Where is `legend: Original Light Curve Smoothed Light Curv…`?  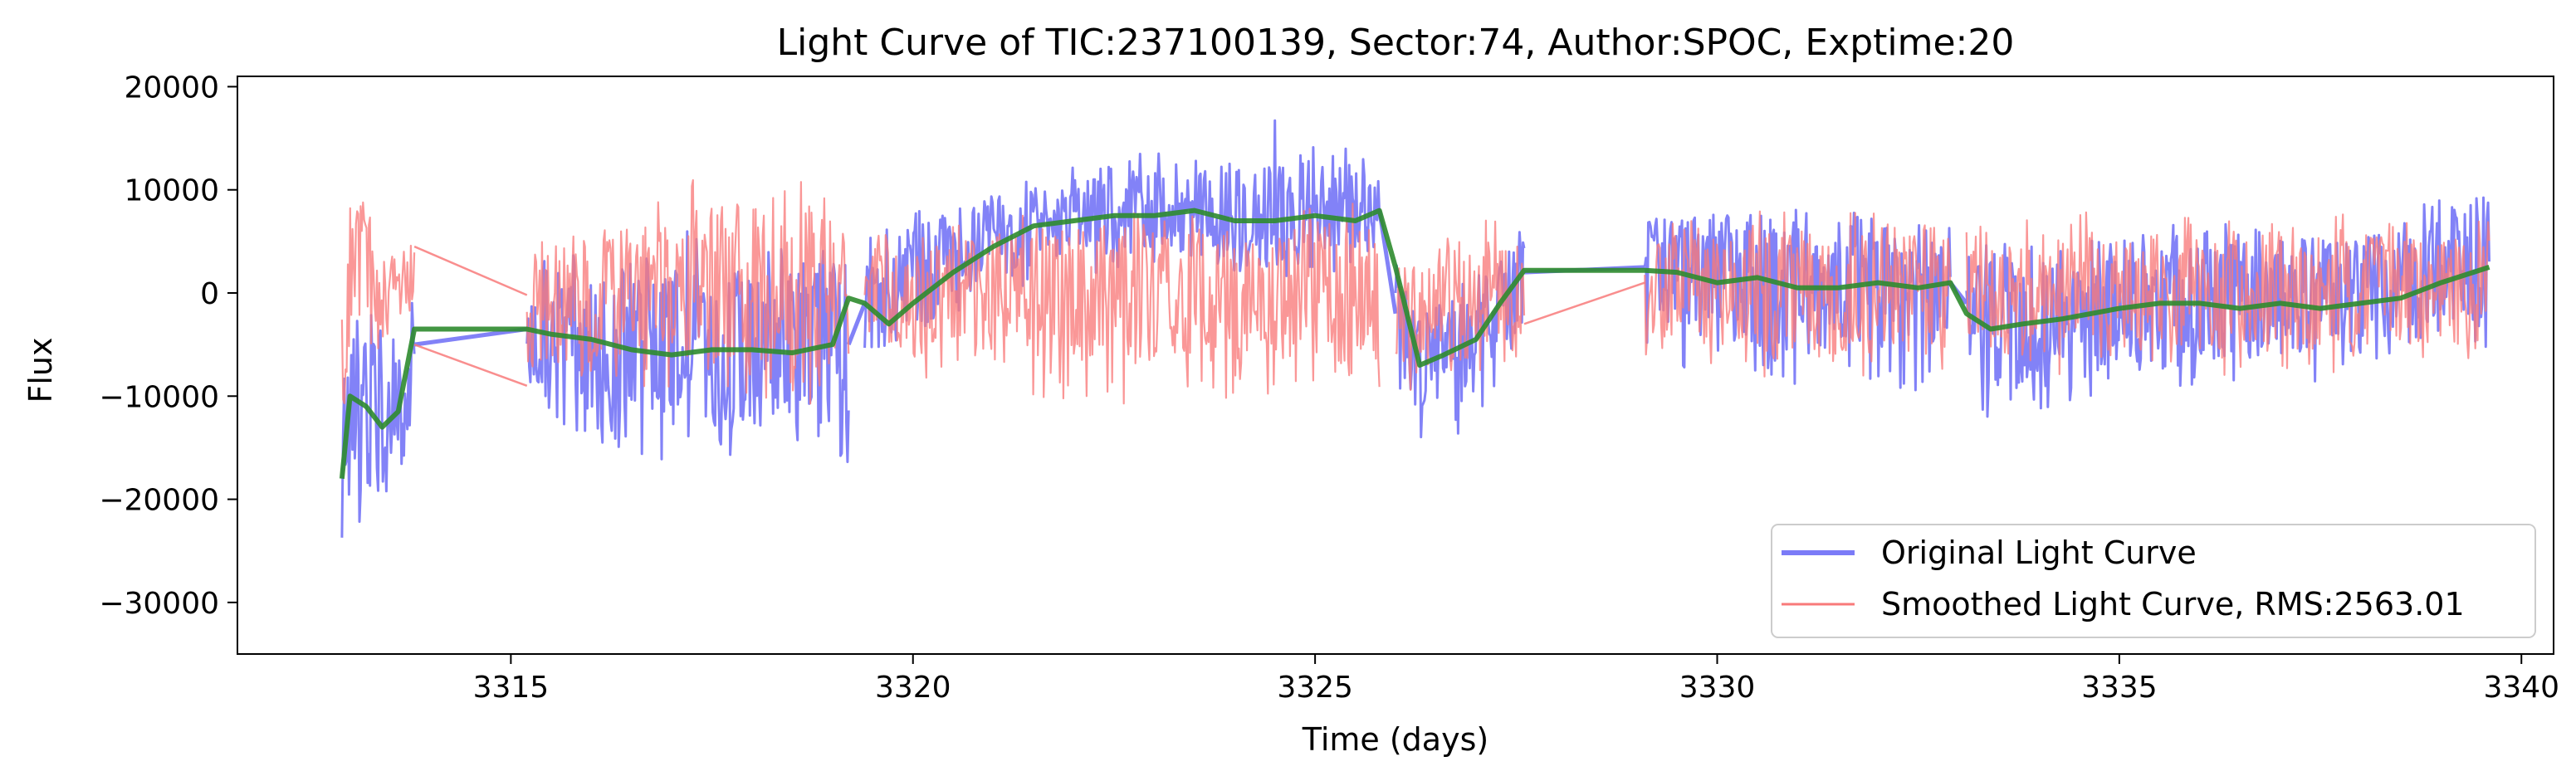 legend: Original Light Curve Smoothed Light Curv… is located at coordinates (2153, 581).